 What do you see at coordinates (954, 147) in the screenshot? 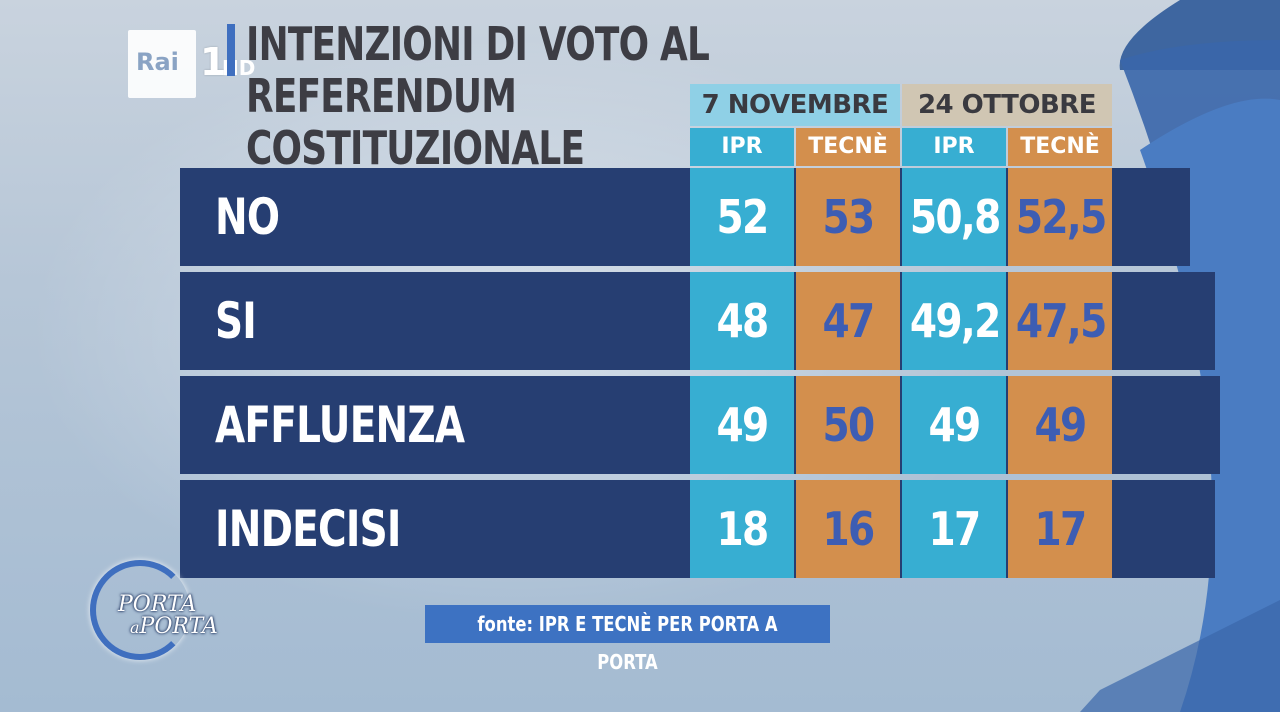
I see `header-source-ipr-ott: IPR` at bounding box center [954, 147].